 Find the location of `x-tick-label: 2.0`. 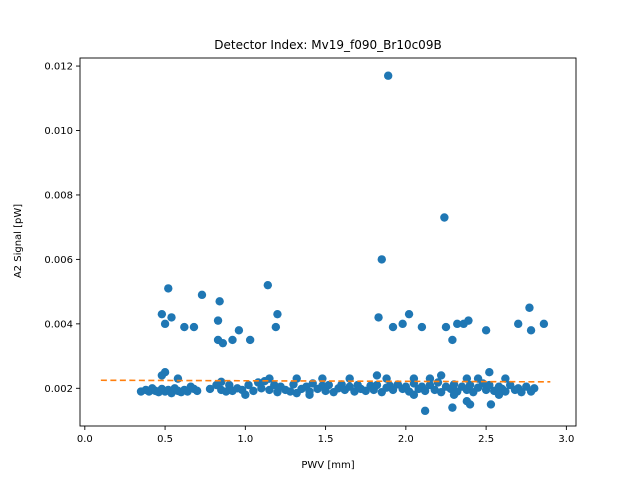

x-tick-label: 2.0 is located at coordinates (406, 439).